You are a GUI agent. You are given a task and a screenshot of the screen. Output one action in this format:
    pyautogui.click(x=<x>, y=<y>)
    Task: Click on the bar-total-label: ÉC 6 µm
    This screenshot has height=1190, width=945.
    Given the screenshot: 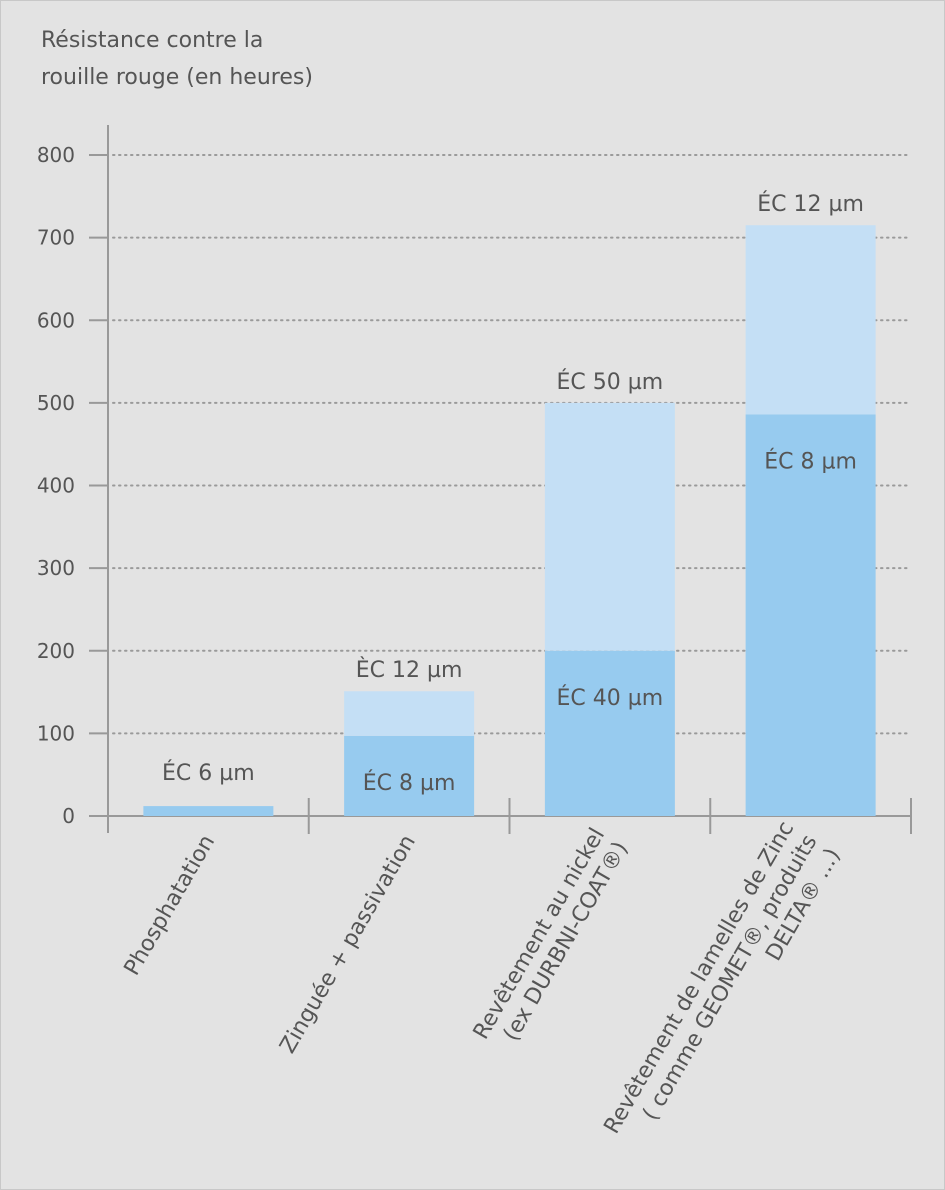 What is the action you would take?
    pyautogui.click(x=208, y=773)
    